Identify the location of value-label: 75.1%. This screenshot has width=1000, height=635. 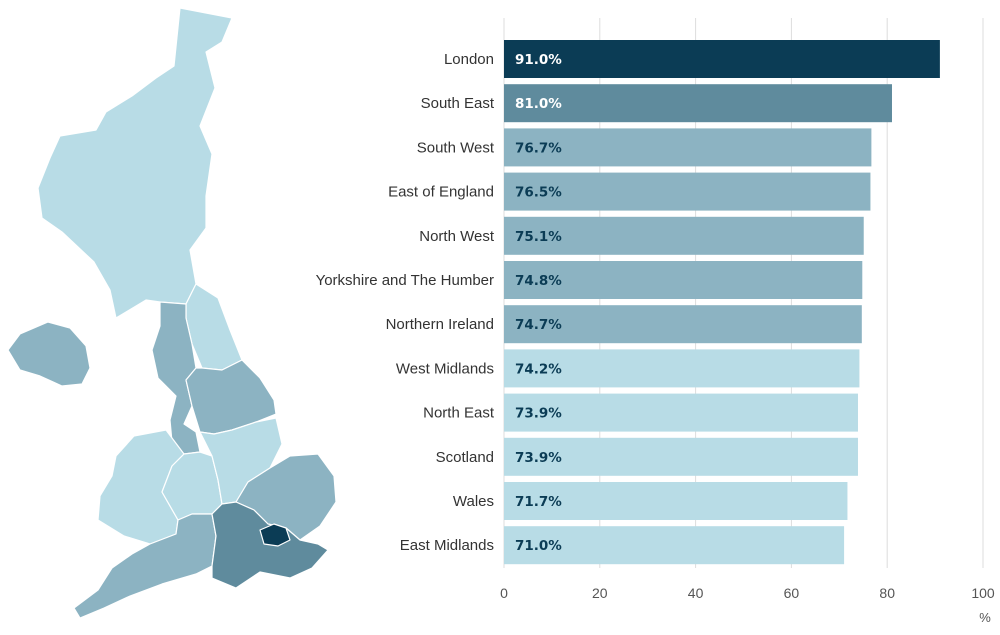
(538, 237).